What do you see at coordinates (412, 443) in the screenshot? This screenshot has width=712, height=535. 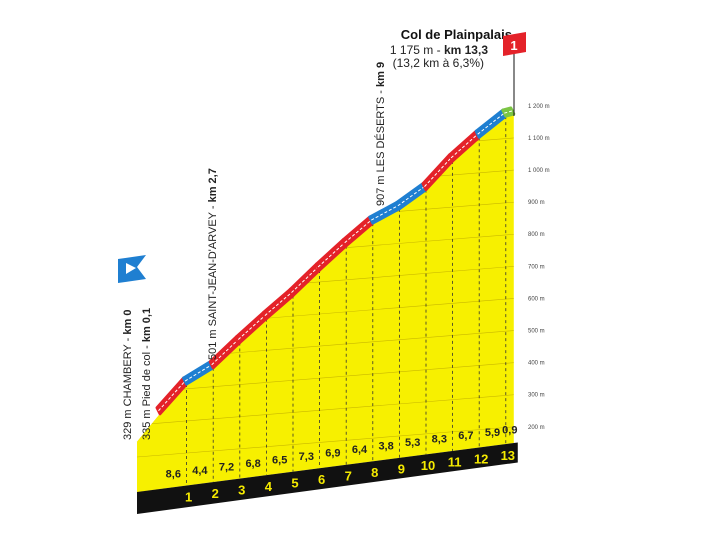 I see `gradient-label: 5,3` at bounding box center [412, 443].